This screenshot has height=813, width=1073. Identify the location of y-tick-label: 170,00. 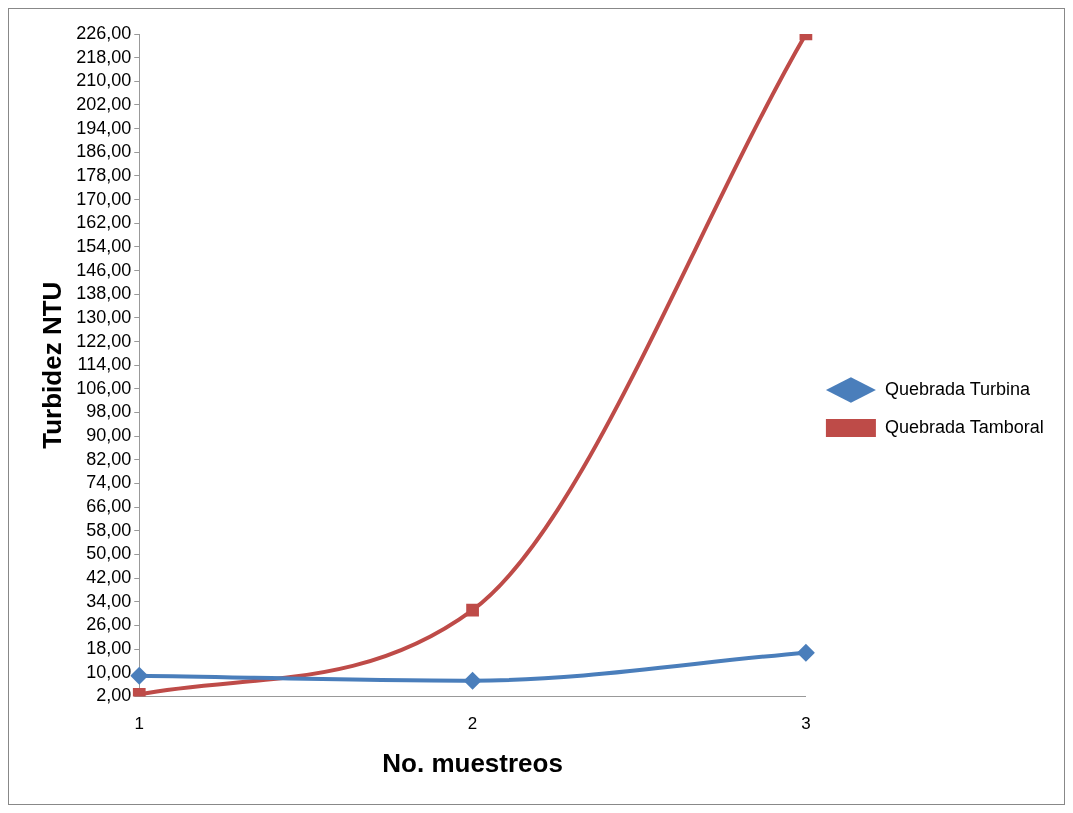
(104, 198).